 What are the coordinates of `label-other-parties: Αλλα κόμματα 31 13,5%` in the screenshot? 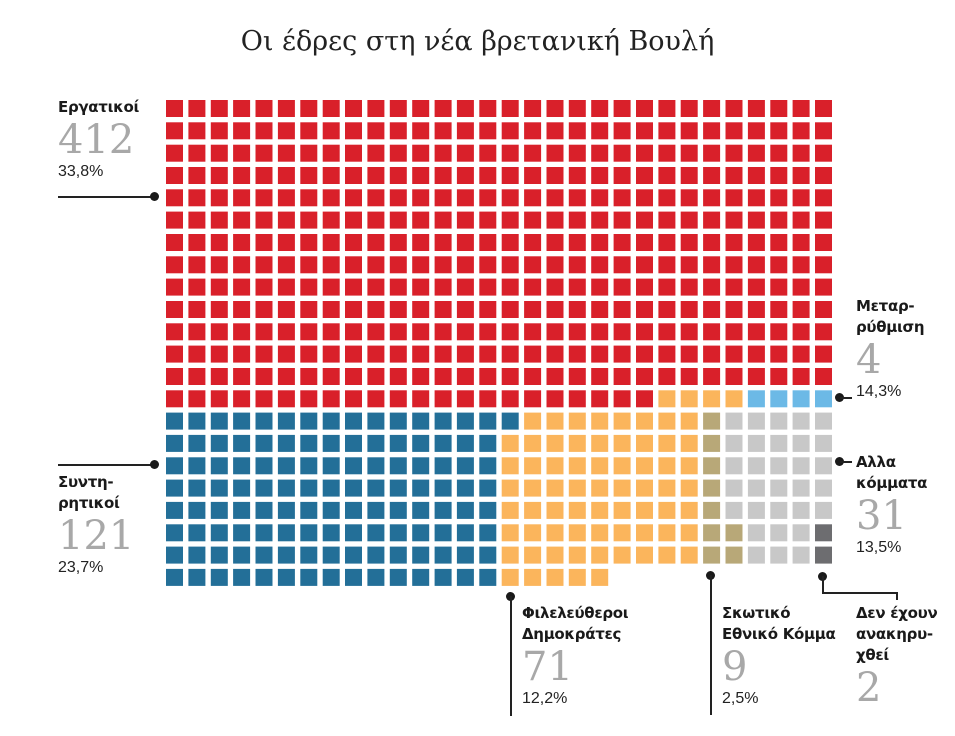 It's located at (891, 505).